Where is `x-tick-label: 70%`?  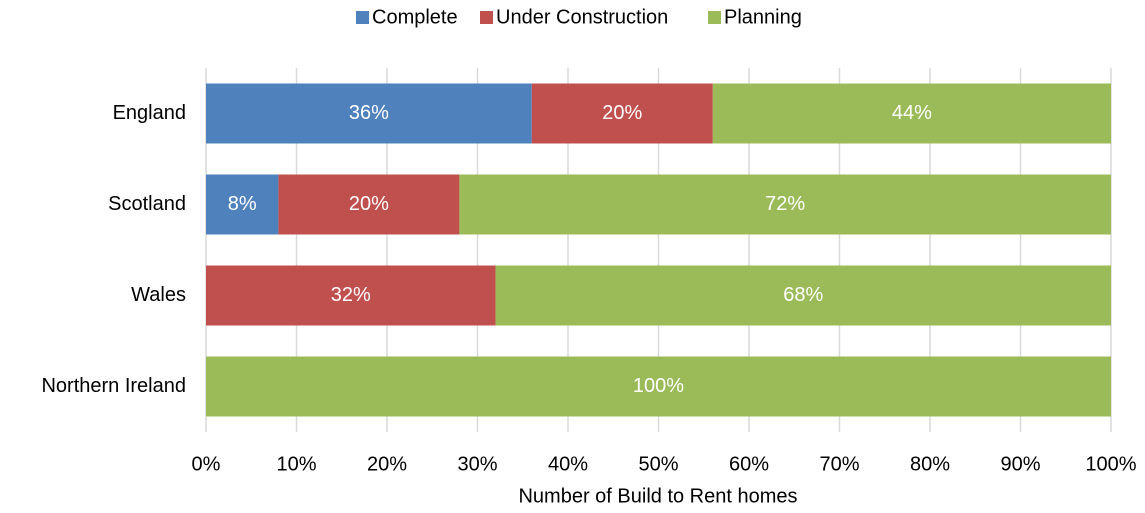 x-tick-label: 70% is located at coordinates (839, 464).